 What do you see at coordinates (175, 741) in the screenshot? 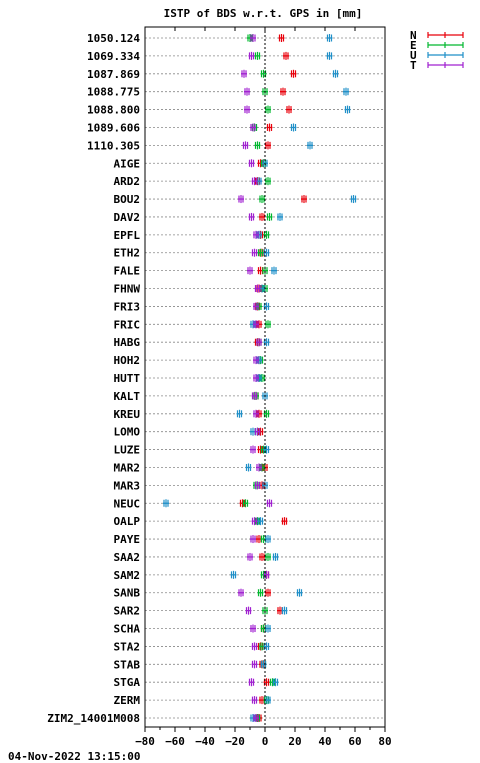
I see `x-tick-label: −60` at bounding box center [175, 741].